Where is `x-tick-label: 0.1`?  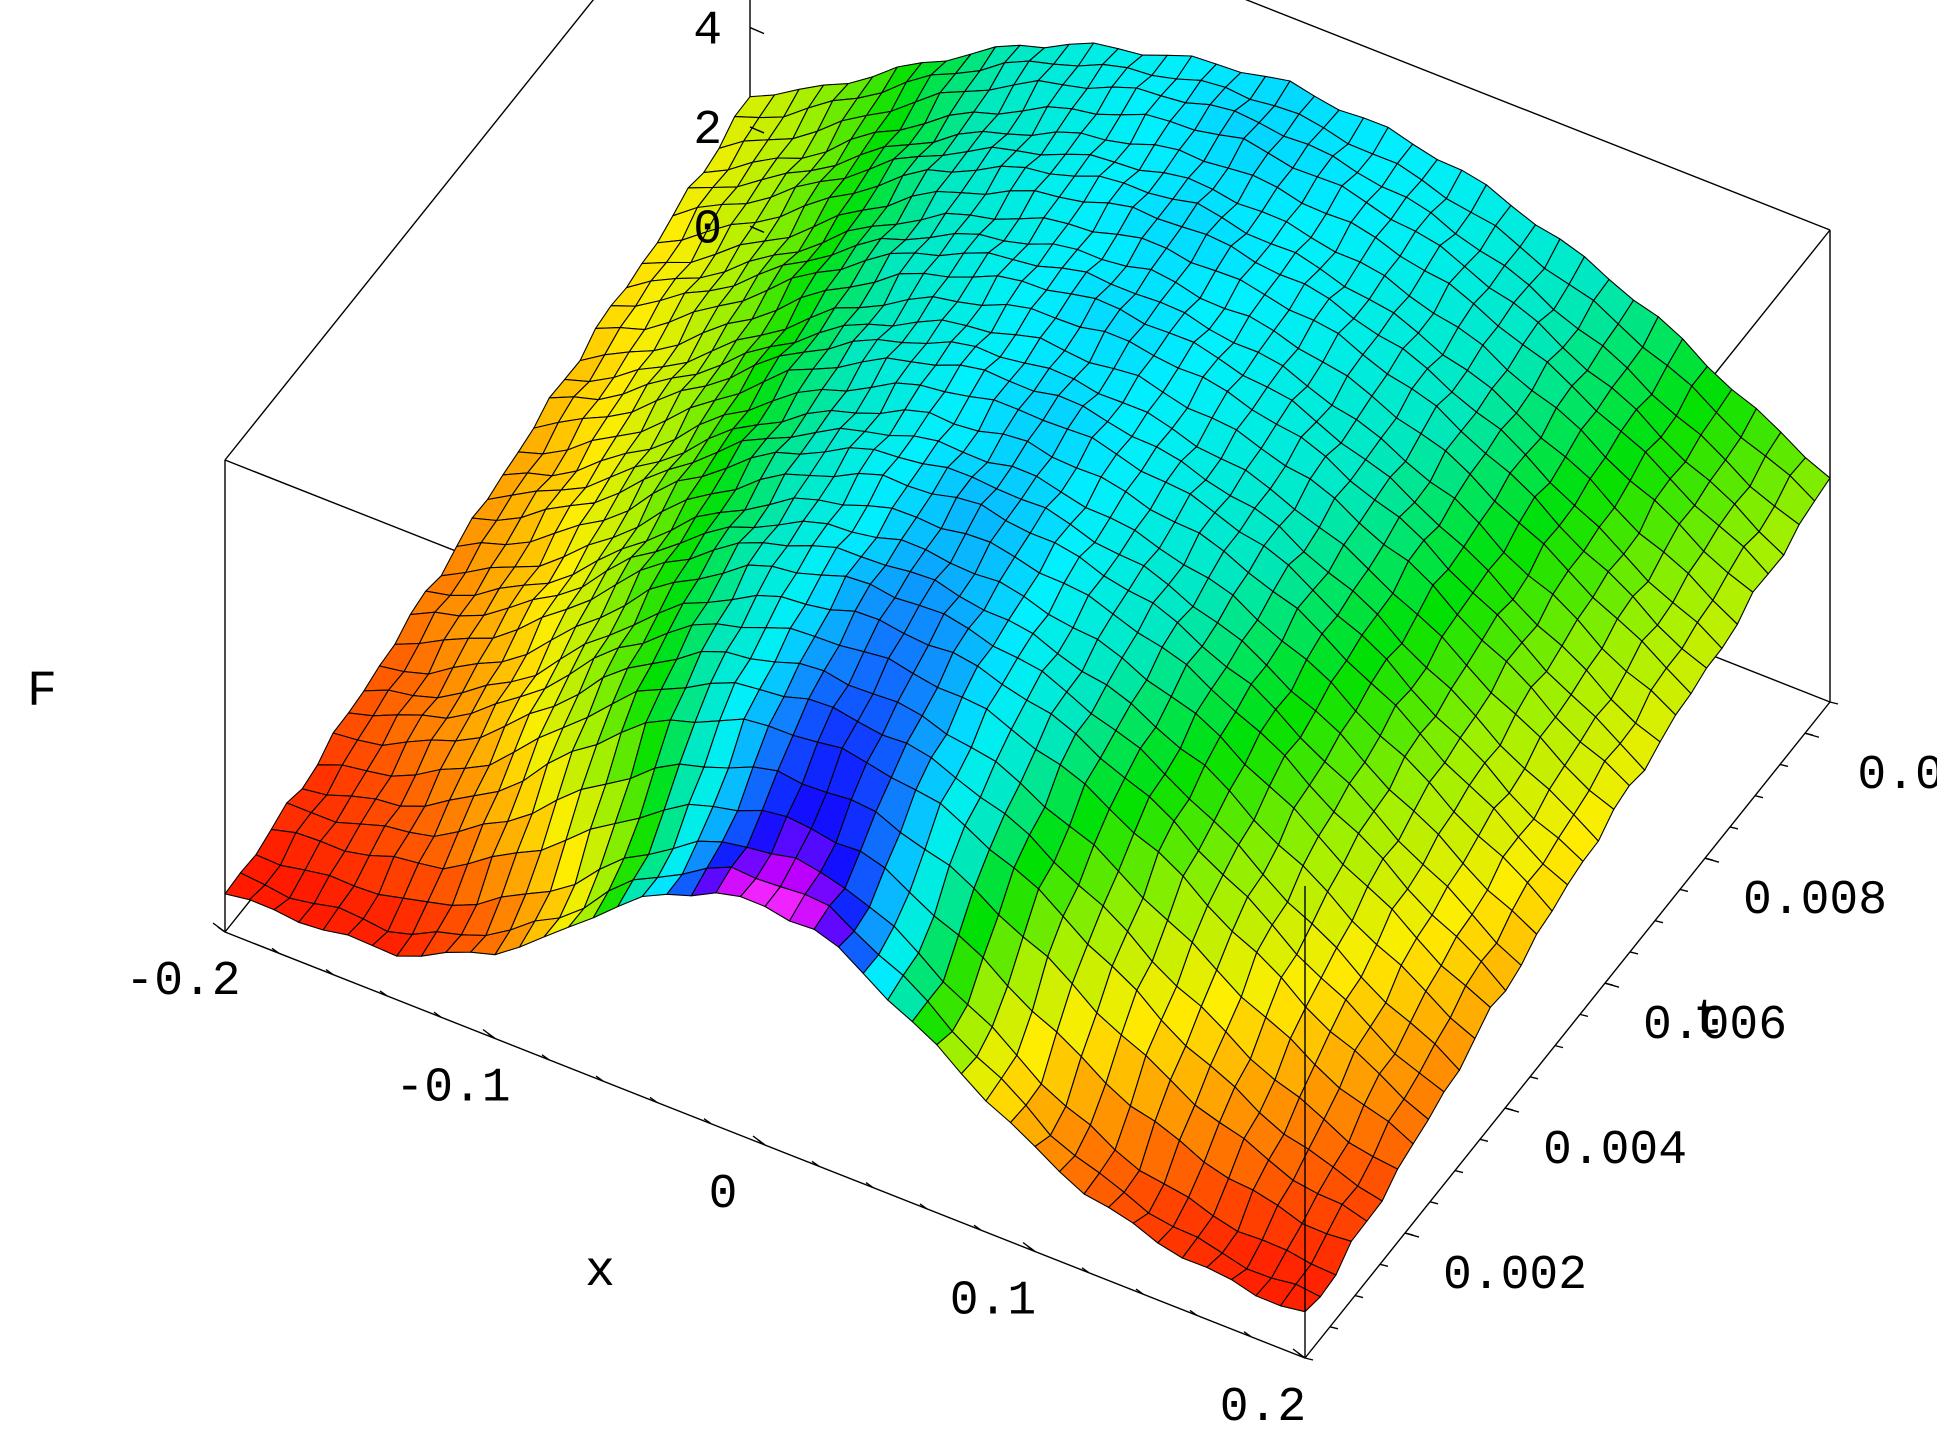 x-tick-label: 0.1 is located at coordinates (993, 1302).